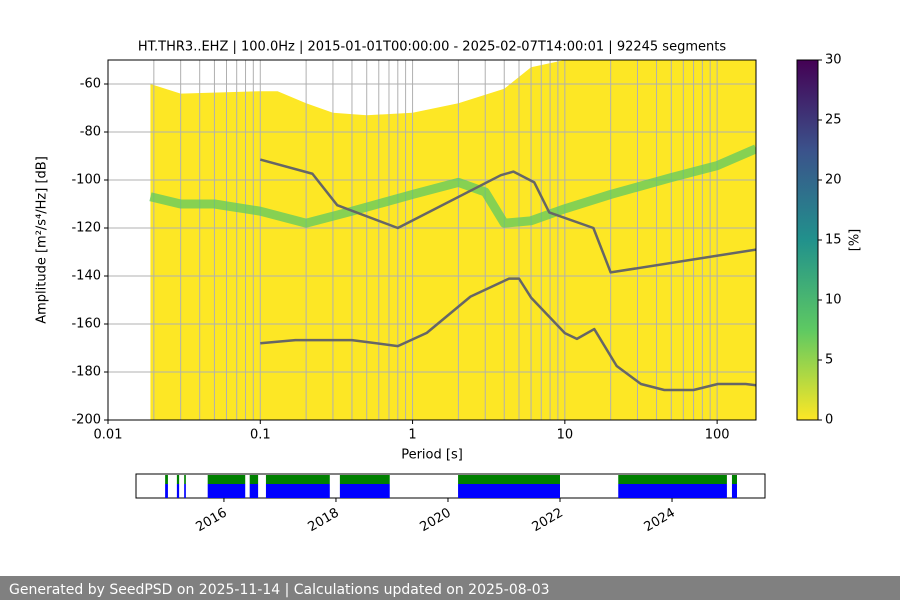 This screenshot has height=600, width=900. Describe the element at coordinates (260, 435) in the screenshot. I see `x-tick-label: 0.1` at that location.